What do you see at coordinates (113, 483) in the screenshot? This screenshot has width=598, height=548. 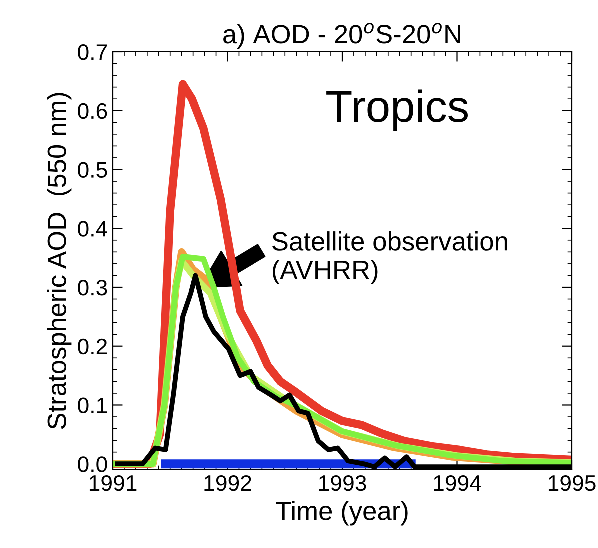 I see `x-tick-label: 1991` at bounding box center [113, 483].